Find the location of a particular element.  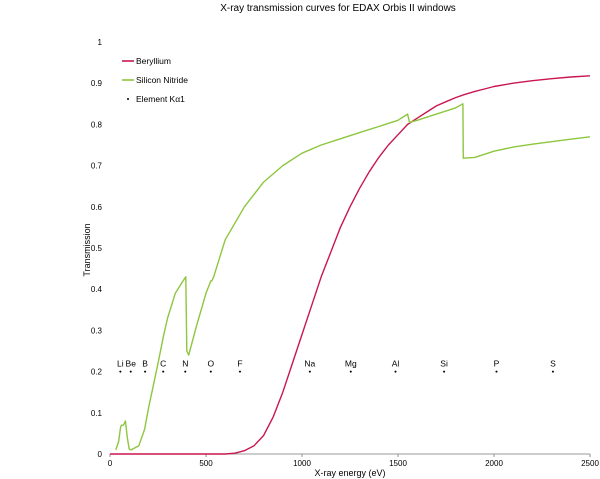

element-label-p: P is located at coordinates (497, 364).